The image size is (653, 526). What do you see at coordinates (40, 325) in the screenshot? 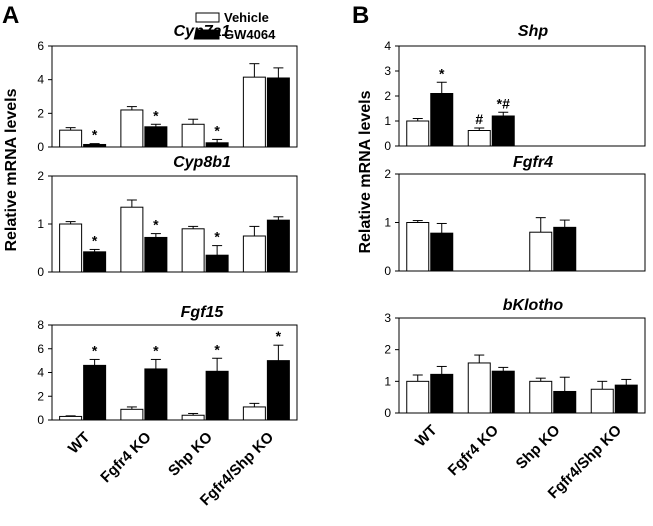
I see `y-tick-label: 8` at bounding box center [40, 325].